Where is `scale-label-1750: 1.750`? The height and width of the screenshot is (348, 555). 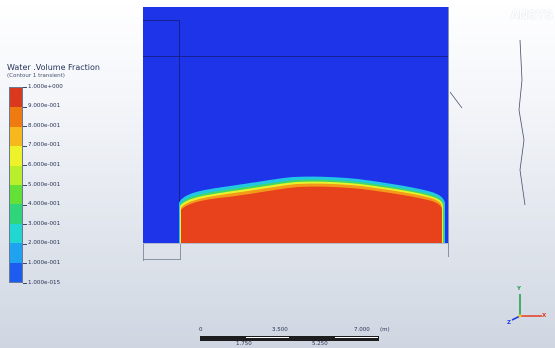
scale-label-1750: 1.750 is located at coordinates (244, 344).